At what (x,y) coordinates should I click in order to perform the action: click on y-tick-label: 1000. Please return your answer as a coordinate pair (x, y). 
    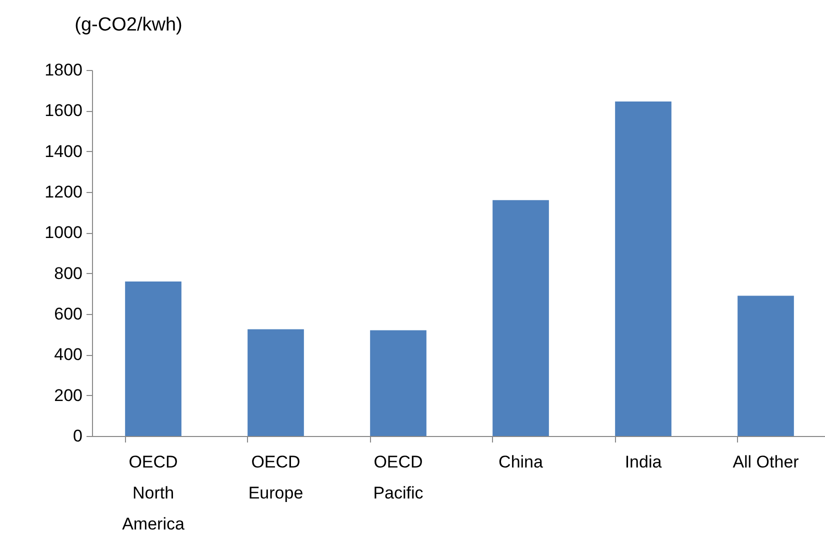
    Looking at the image, I should click on (63, 232).